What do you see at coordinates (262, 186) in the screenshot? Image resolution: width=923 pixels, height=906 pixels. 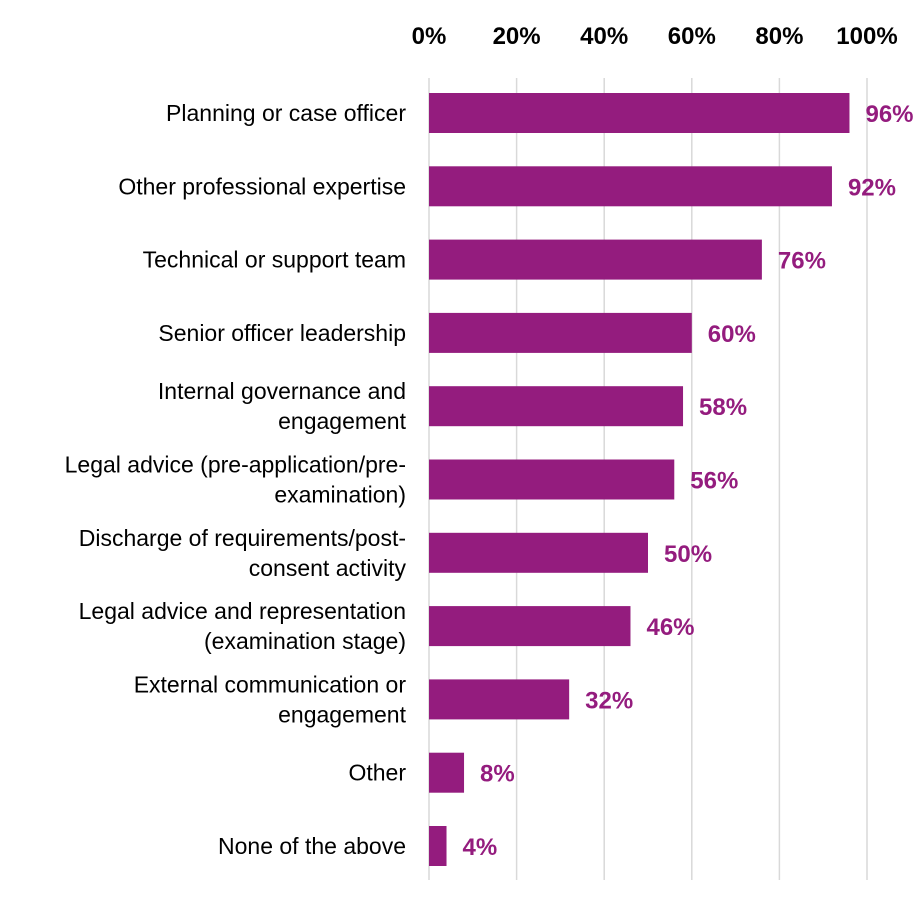 I see `category-label: Other professional expertise` at bounding box center [262, 186].